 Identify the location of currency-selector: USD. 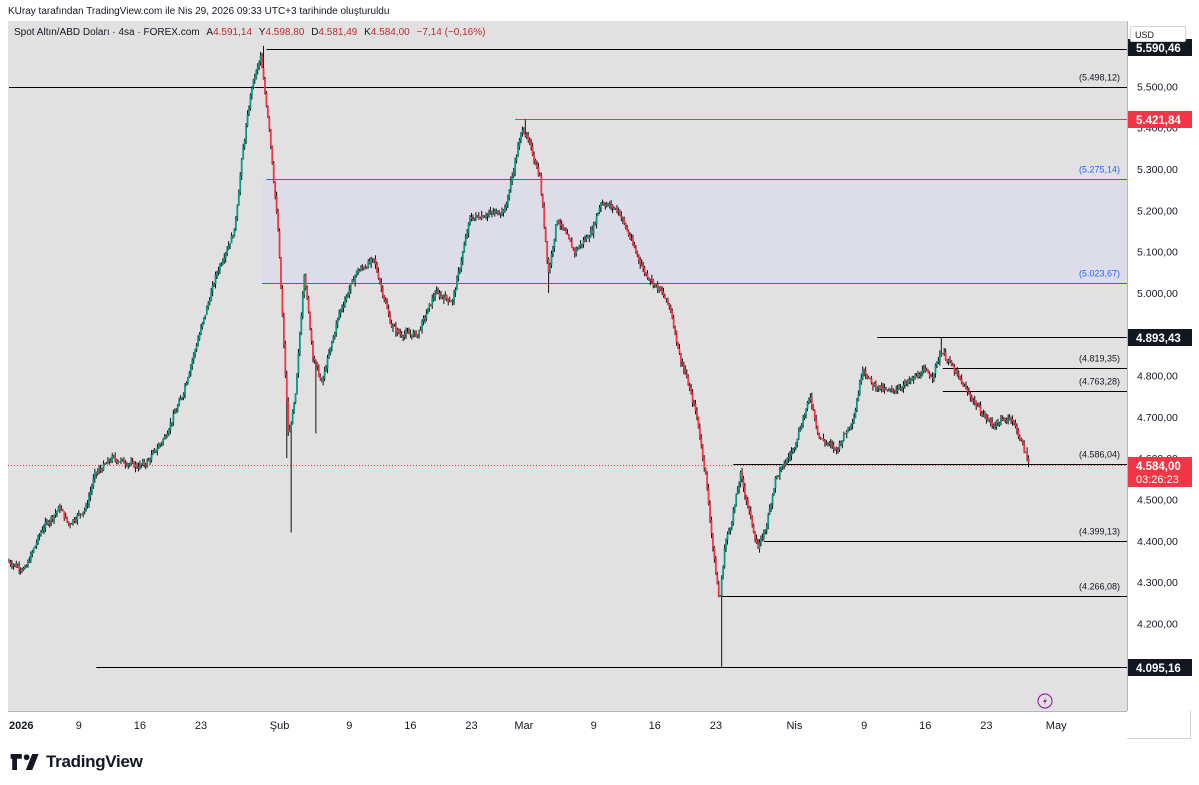
(1158, 34).